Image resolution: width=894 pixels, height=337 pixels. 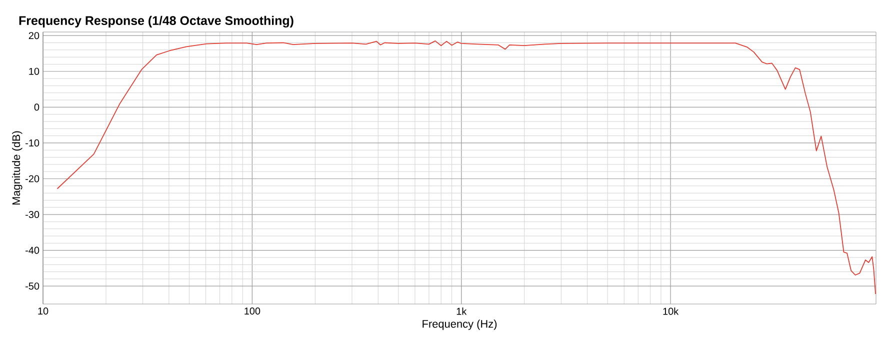 What do you see at coordinates (461, 311) in the screenshot?
I see `x-tick-label: 1k` at bounding box center [461, 311].